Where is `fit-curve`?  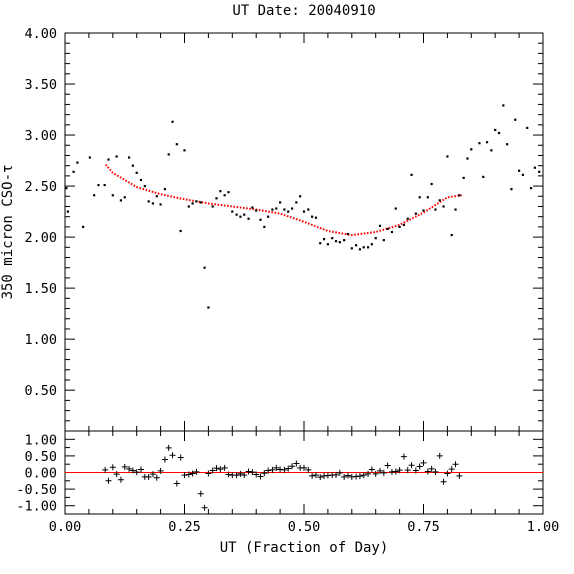 fit-curve is located at coordinates (283, 200).